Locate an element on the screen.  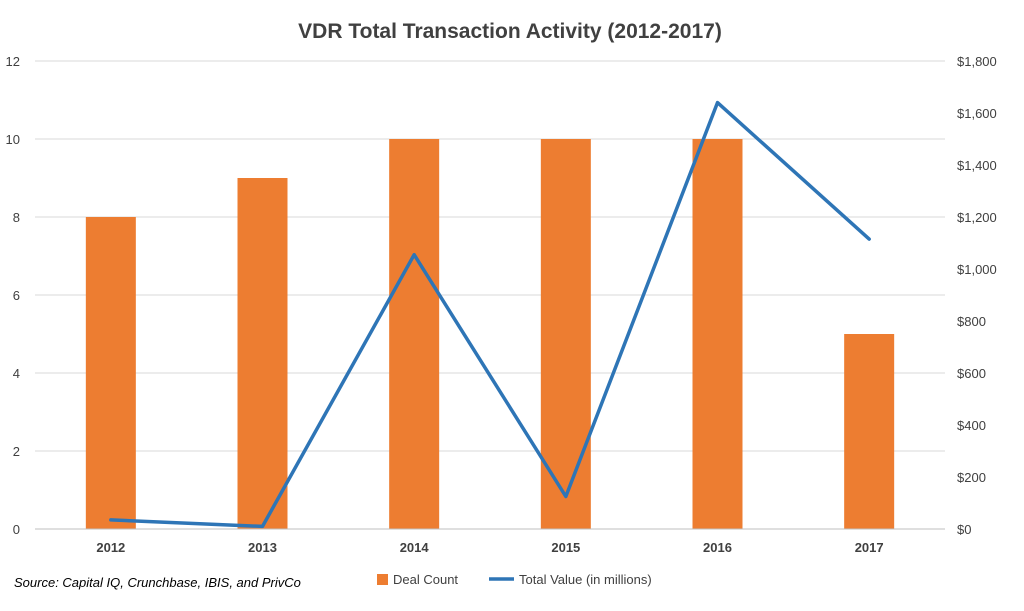
right-y-tick-label: $1,800 is located at coordinates (977, 61).